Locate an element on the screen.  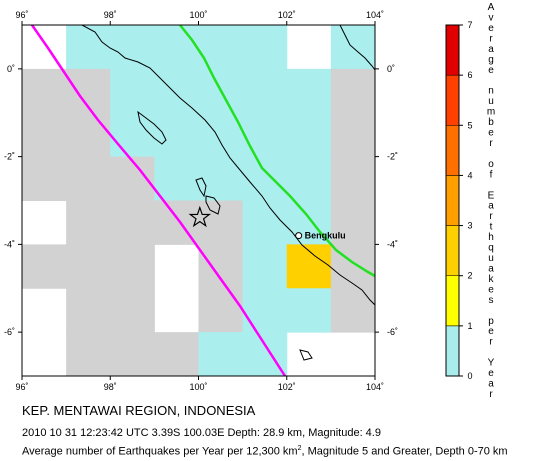
city-label: Bengkulu is located at coordinates (325, 236).